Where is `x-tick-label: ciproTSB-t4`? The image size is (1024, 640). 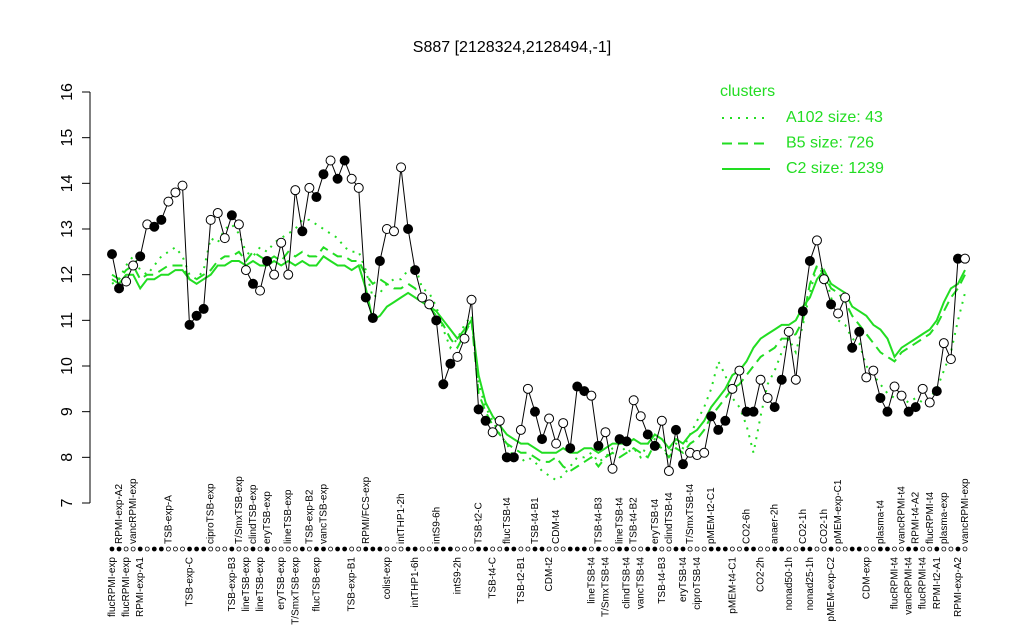
x-tick-label: ciproTSB-t4 is located at coordinates (697, 583).